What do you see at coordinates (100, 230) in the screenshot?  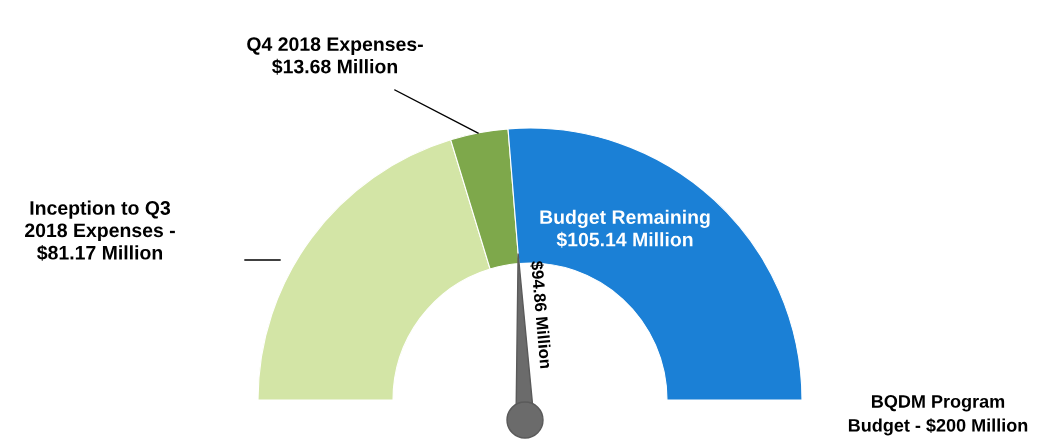 I see `slice-label: Inception to Q3 2018 Expenses - $81.17 Million` at bounding box center [100, 230].